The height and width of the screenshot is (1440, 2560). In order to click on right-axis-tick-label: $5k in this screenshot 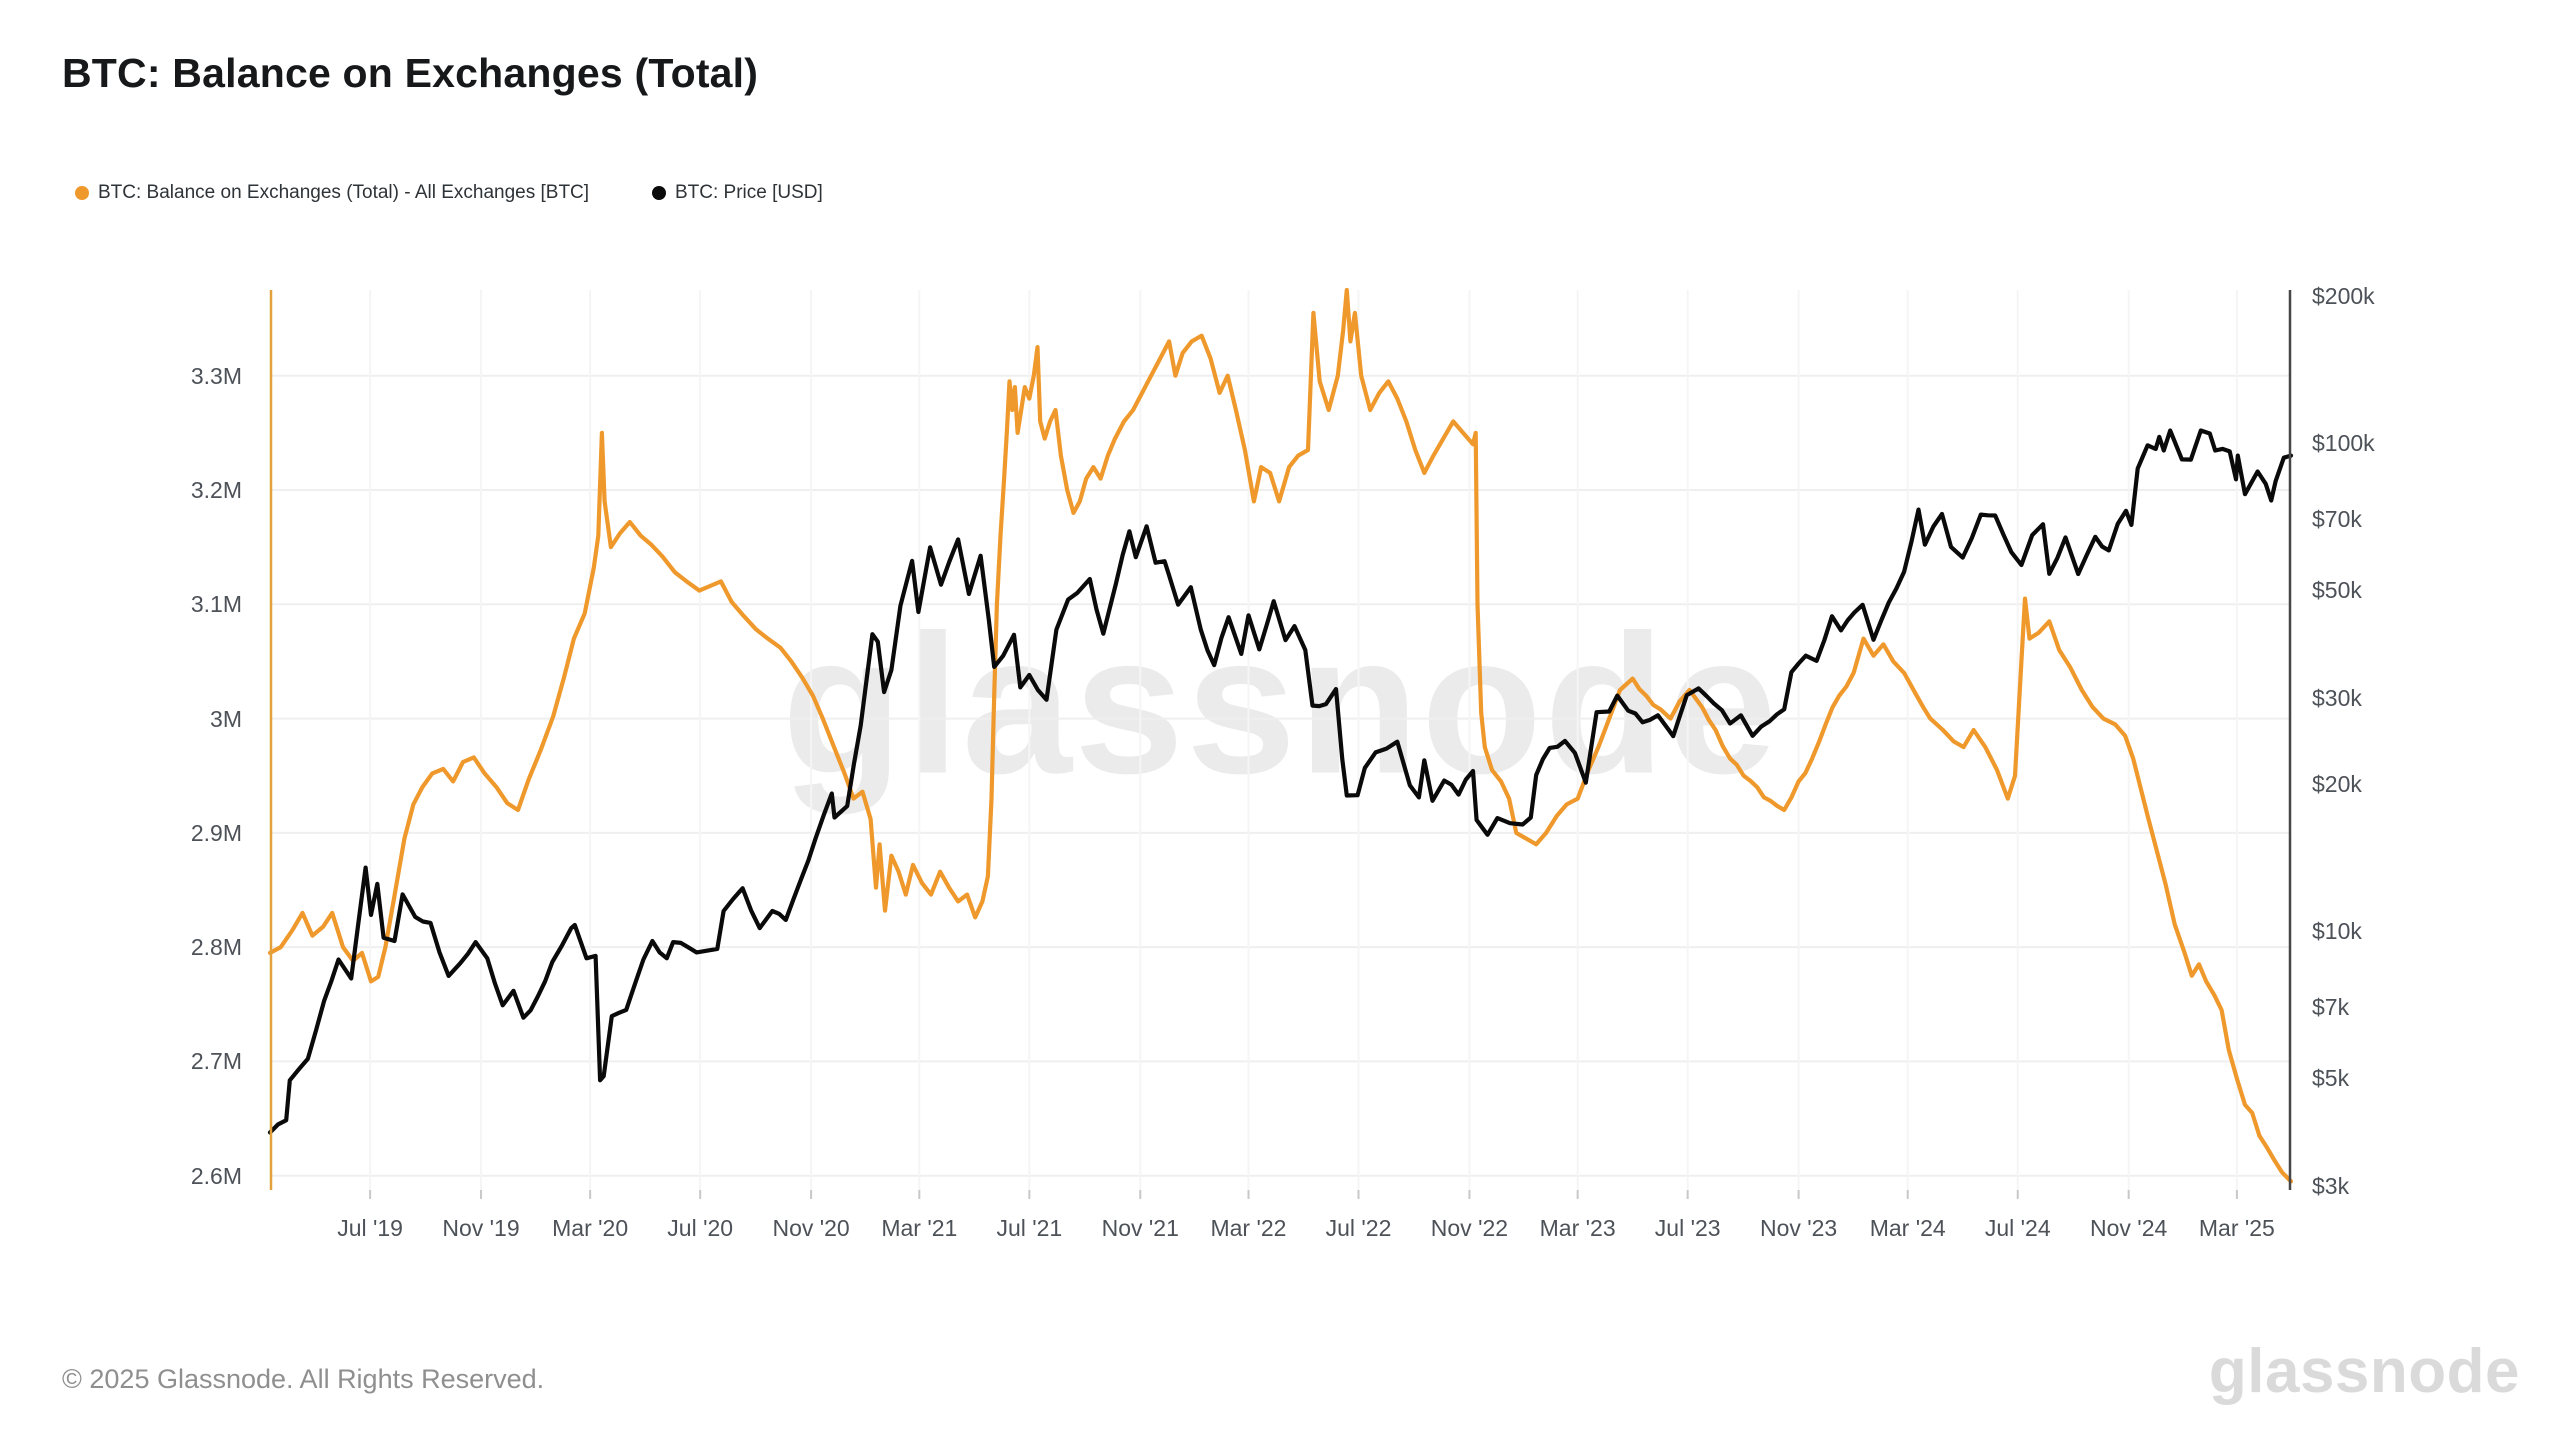, I will do `click(2331, 1078)`.